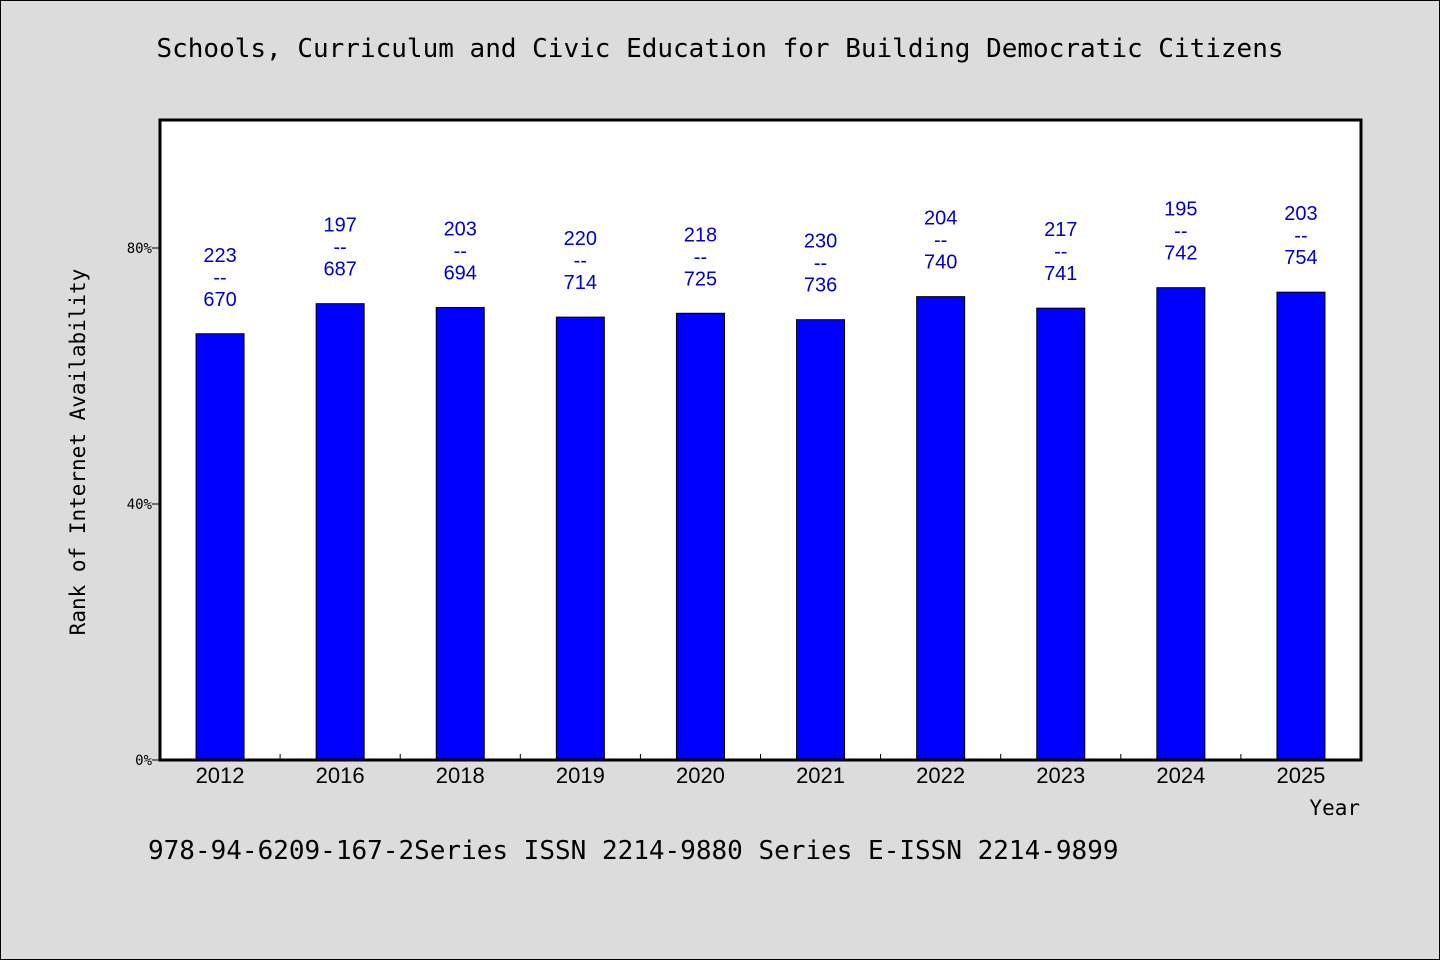 The image size is (1440, 960). I want to click on data-label: 223, so click(219, 256).